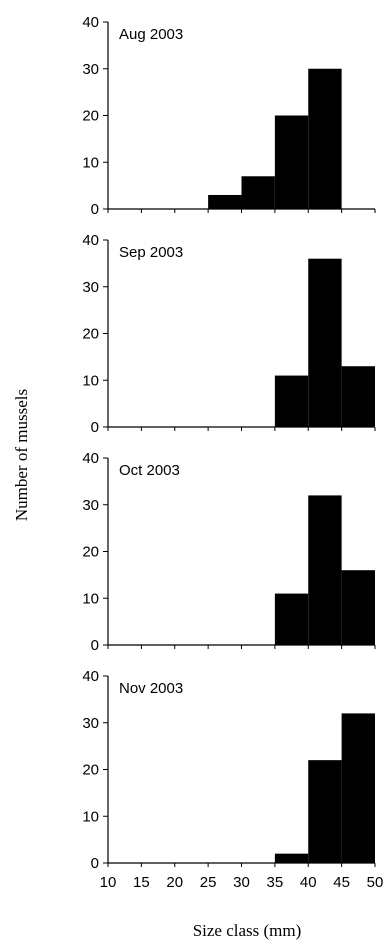 The height and width of the screenshot is (944, 387). I want to click on x-tick-label: 25, so click(208, 882).